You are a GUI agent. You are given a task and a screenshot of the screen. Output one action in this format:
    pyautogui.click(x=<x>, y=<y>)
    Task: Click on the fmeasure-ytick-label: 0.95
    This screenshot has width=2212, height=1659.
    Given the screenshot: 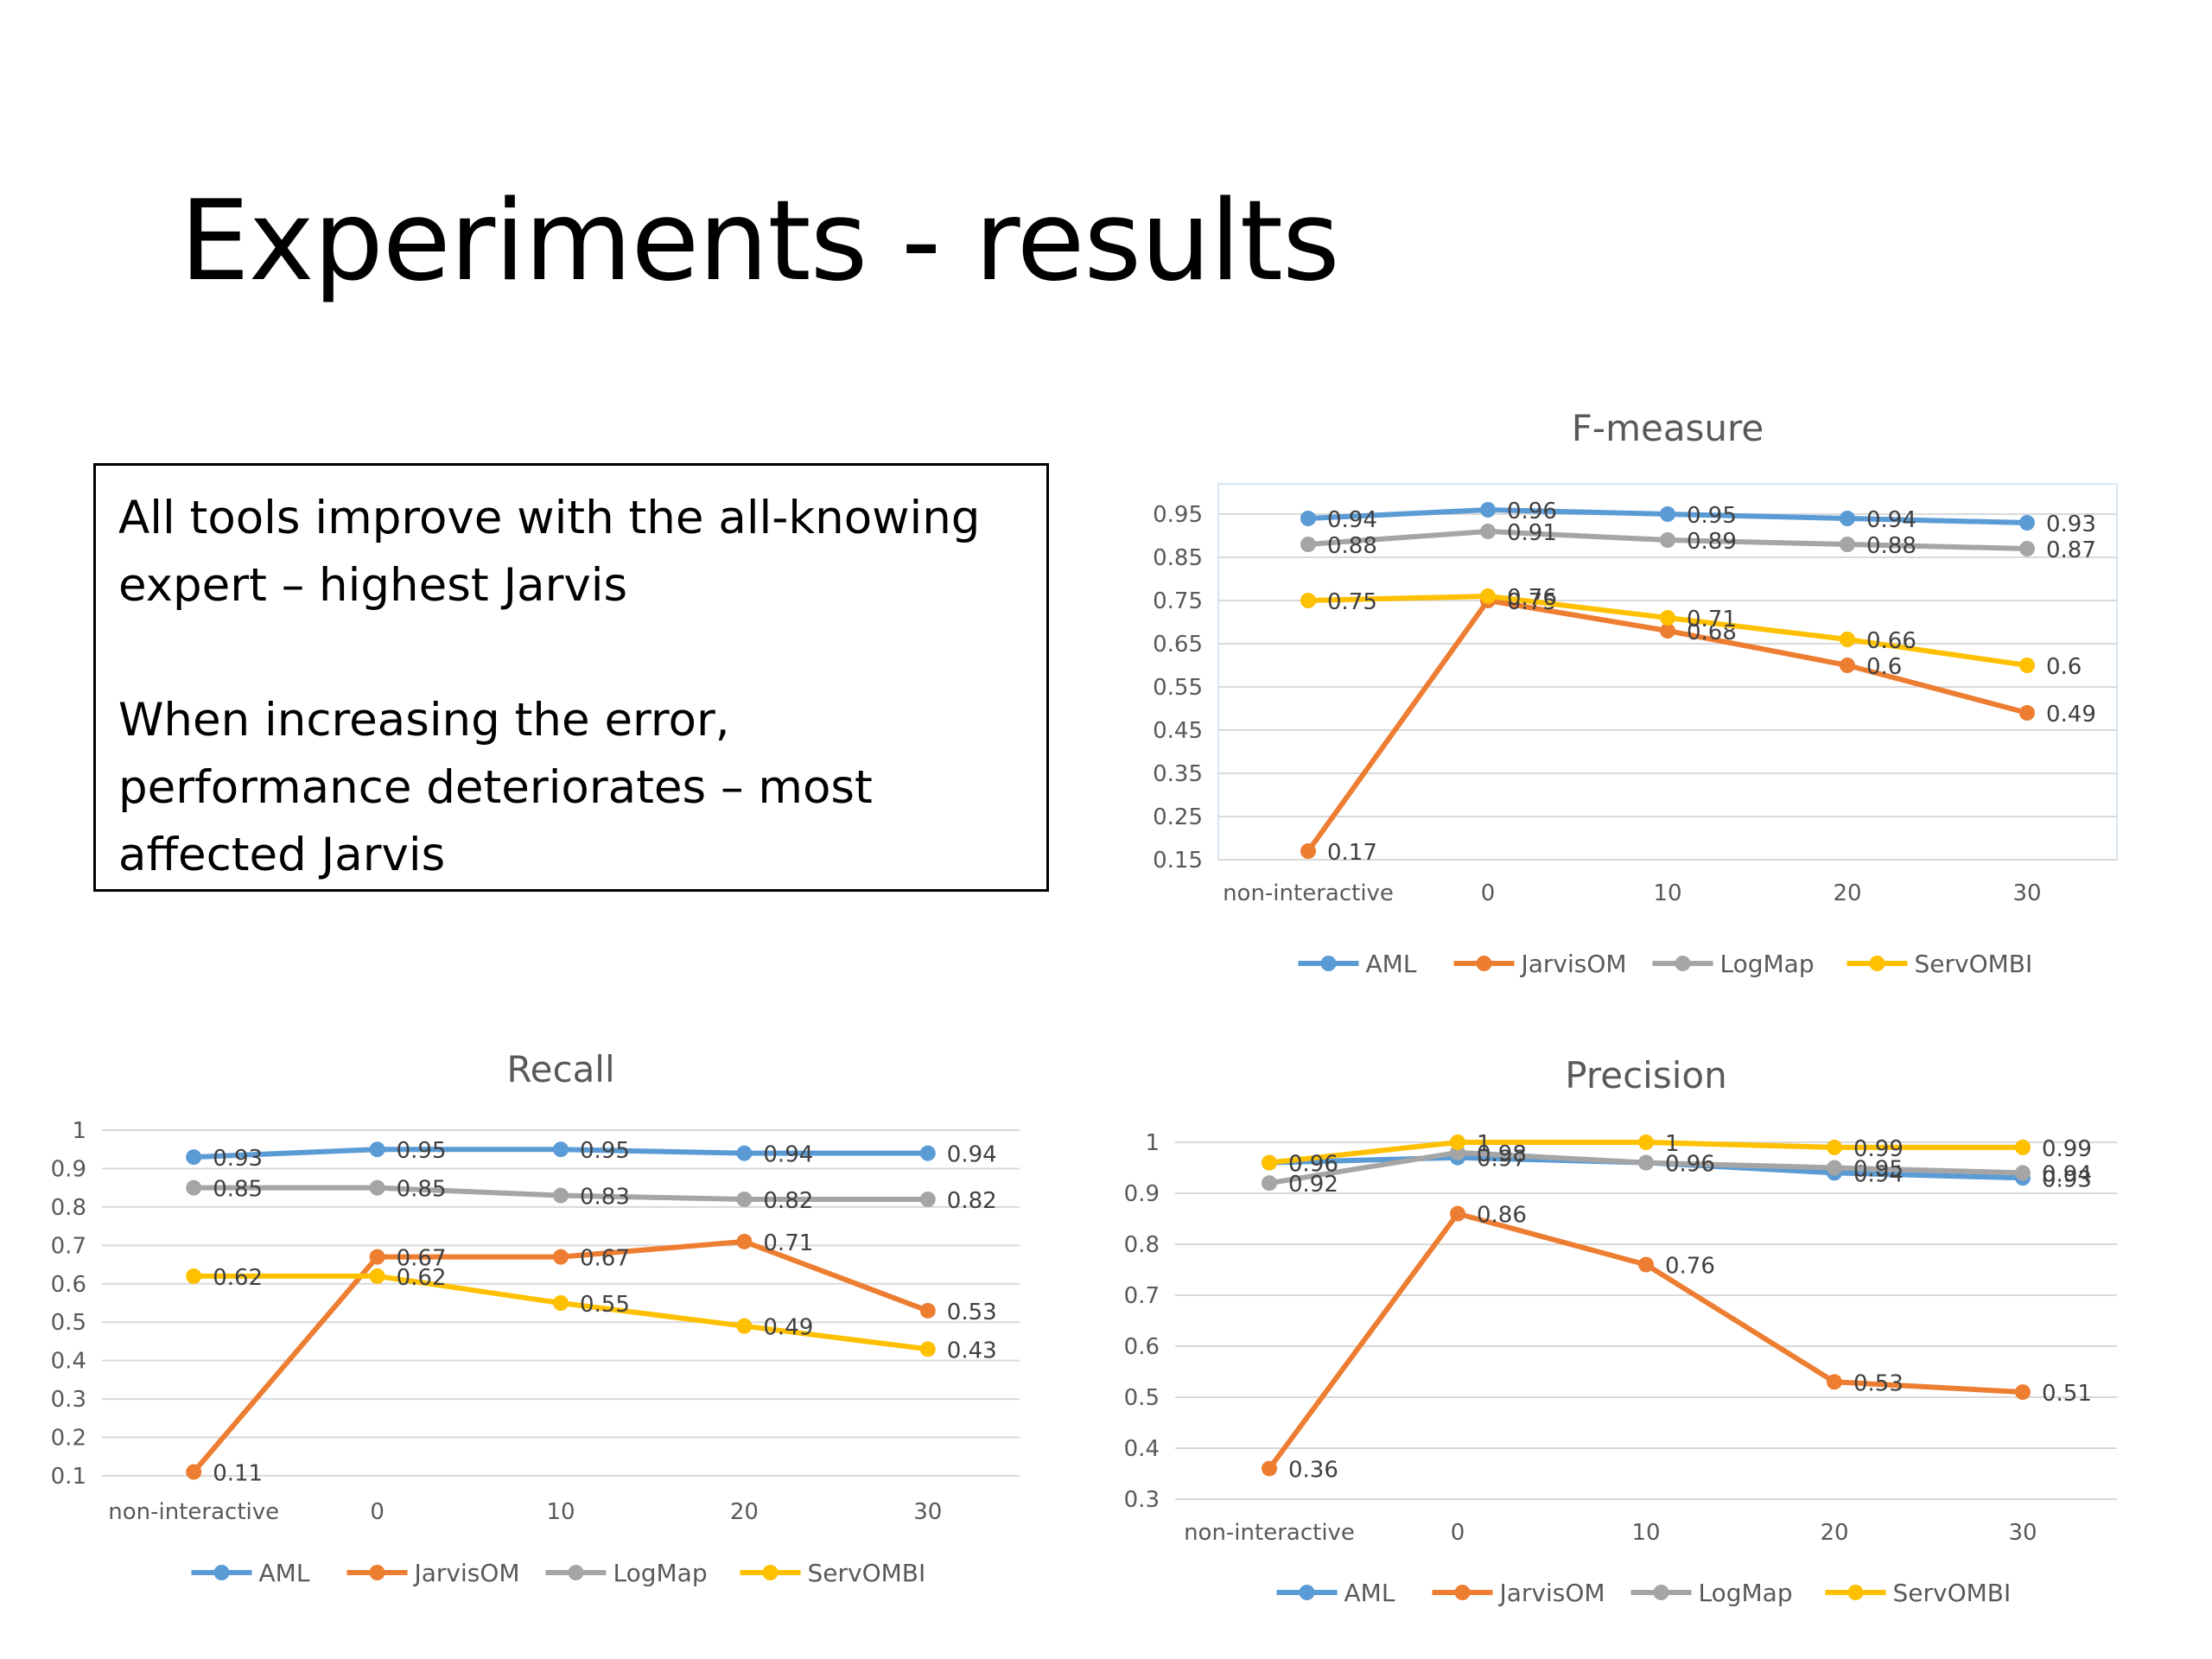 What is the action you would take?
    pyautogui.click(x=1178, y=515)
    